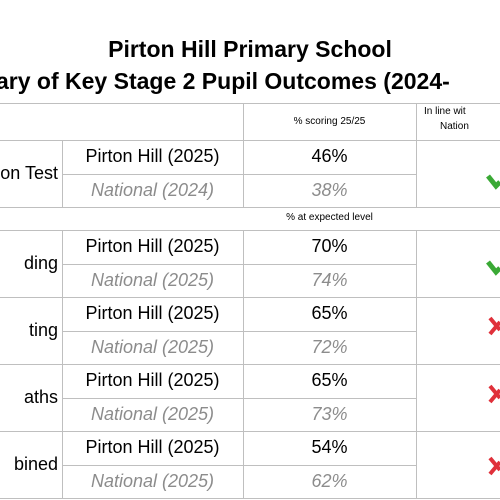  I want to click on subtitle: ary of Key Stage 2 Pupil Outcomes (2024-, so click(225, 81).